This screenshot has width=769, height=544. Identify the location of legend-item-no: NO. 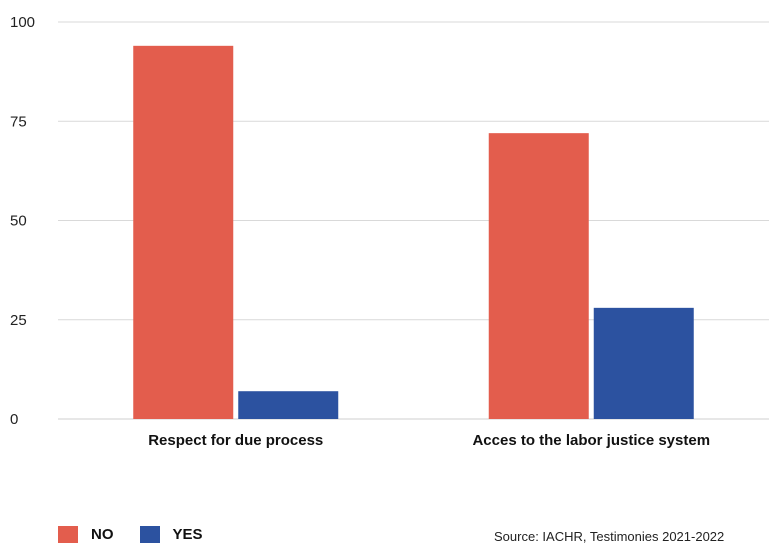
(86, 534).